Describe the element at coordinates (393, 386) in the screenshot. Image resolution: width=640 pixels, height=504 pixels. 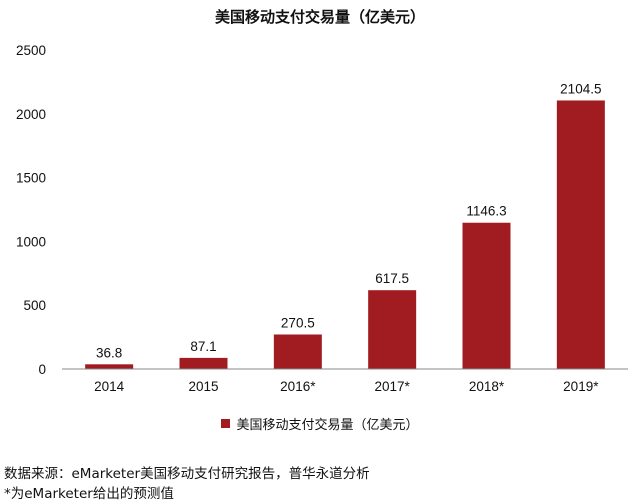
I see `x-tick-label: 2017*` at that location.